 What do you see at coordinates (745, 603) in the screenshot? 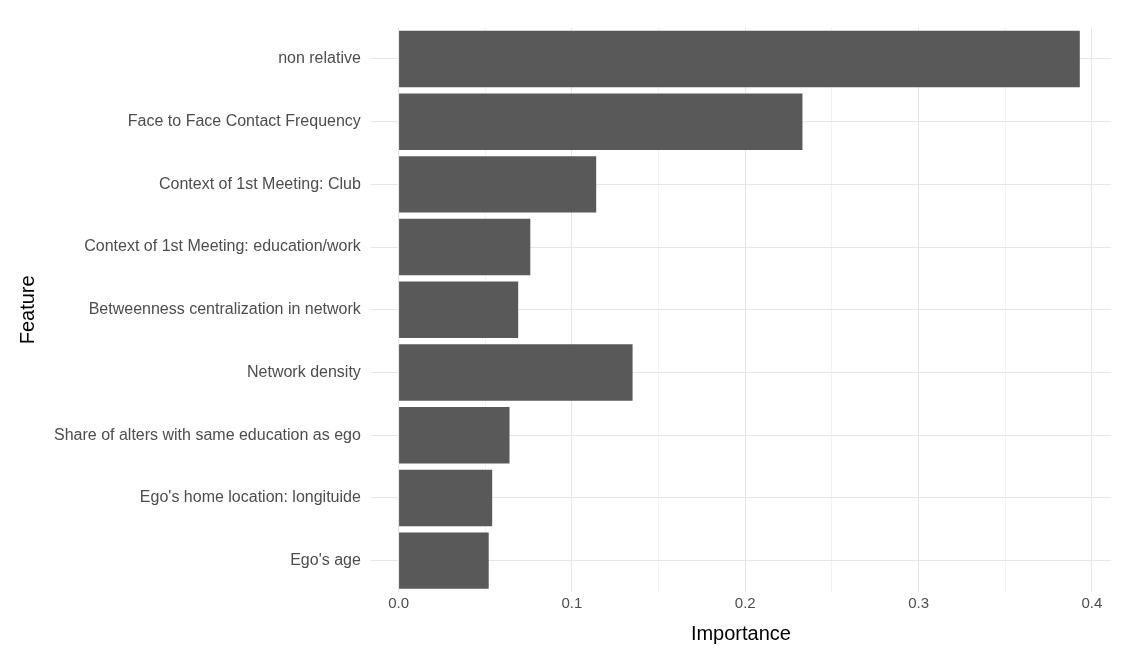
I see `x-tick-label: 0.2` at bounding box center [745, 603].